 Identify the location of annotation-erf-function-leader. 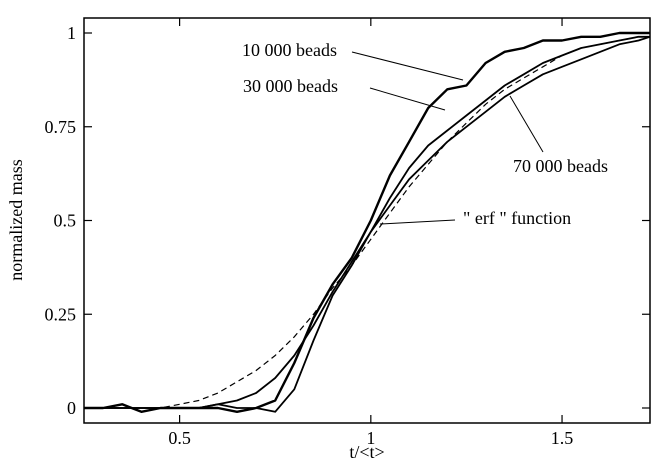
(417, 222).